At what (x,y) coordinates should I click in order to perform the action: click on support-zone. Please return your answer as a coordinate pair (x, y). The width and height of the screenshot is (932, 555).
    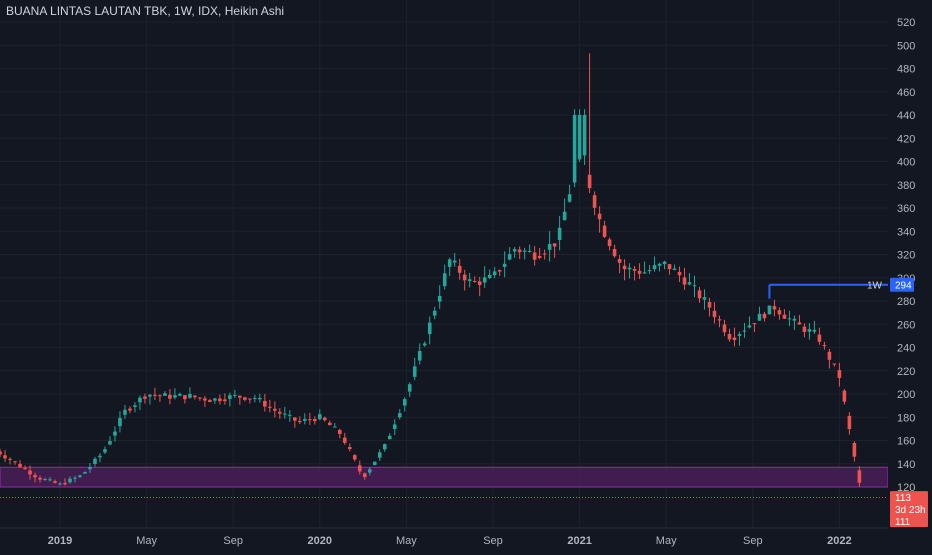
    Looking at the image, I should click on (444, 477).